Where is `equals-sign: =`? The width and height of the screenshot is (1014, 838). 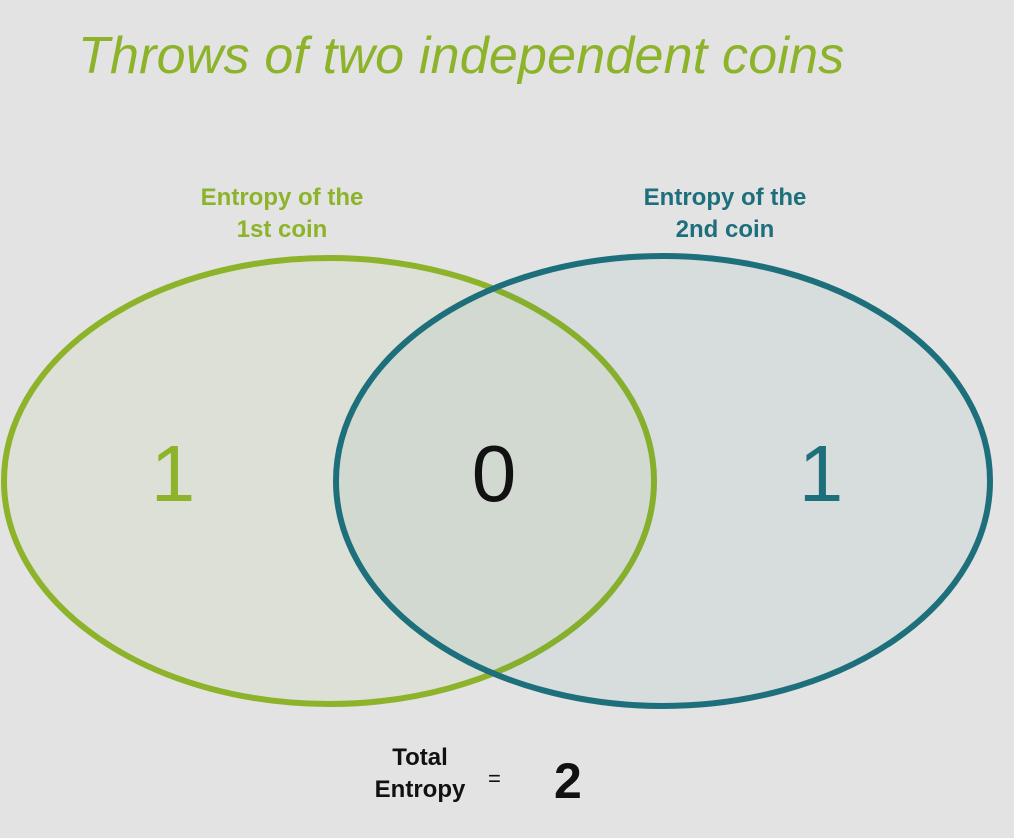 equals-sign: = is located at coordinates (494, 778).